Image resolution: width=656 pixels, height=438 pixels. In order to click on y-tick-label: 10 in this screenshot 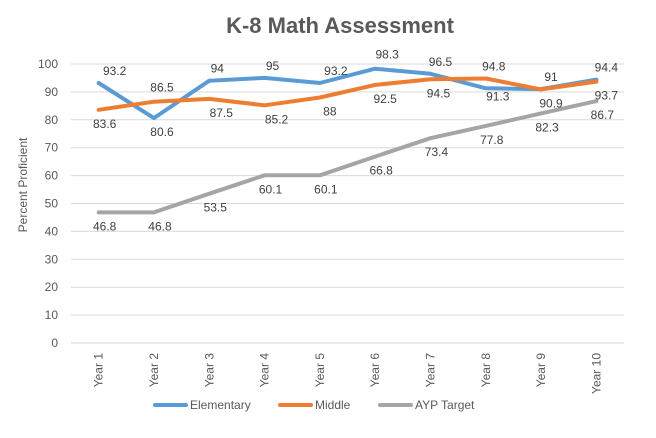, I will do `click(52, 315)`.